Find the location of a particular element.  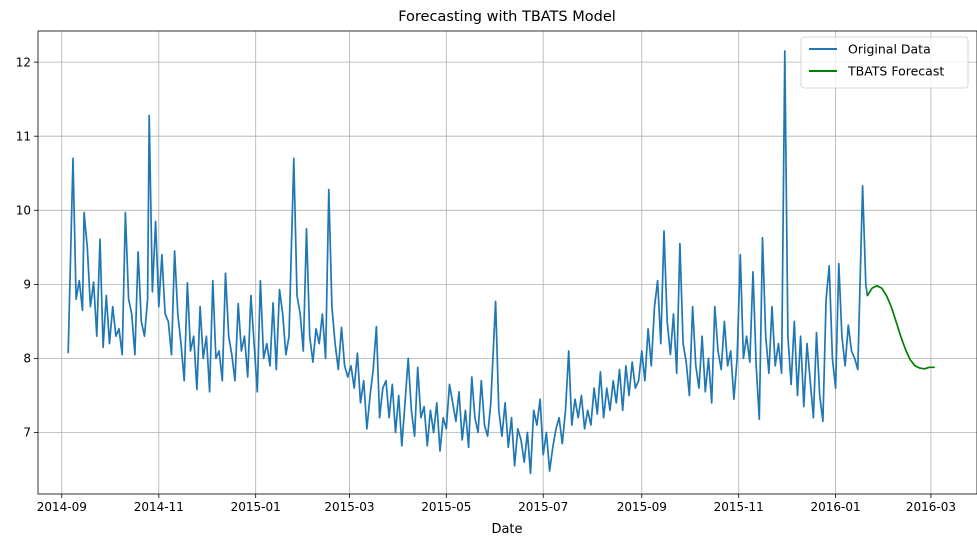

y-tick-label: 9 is located at coordinates (27, 285).